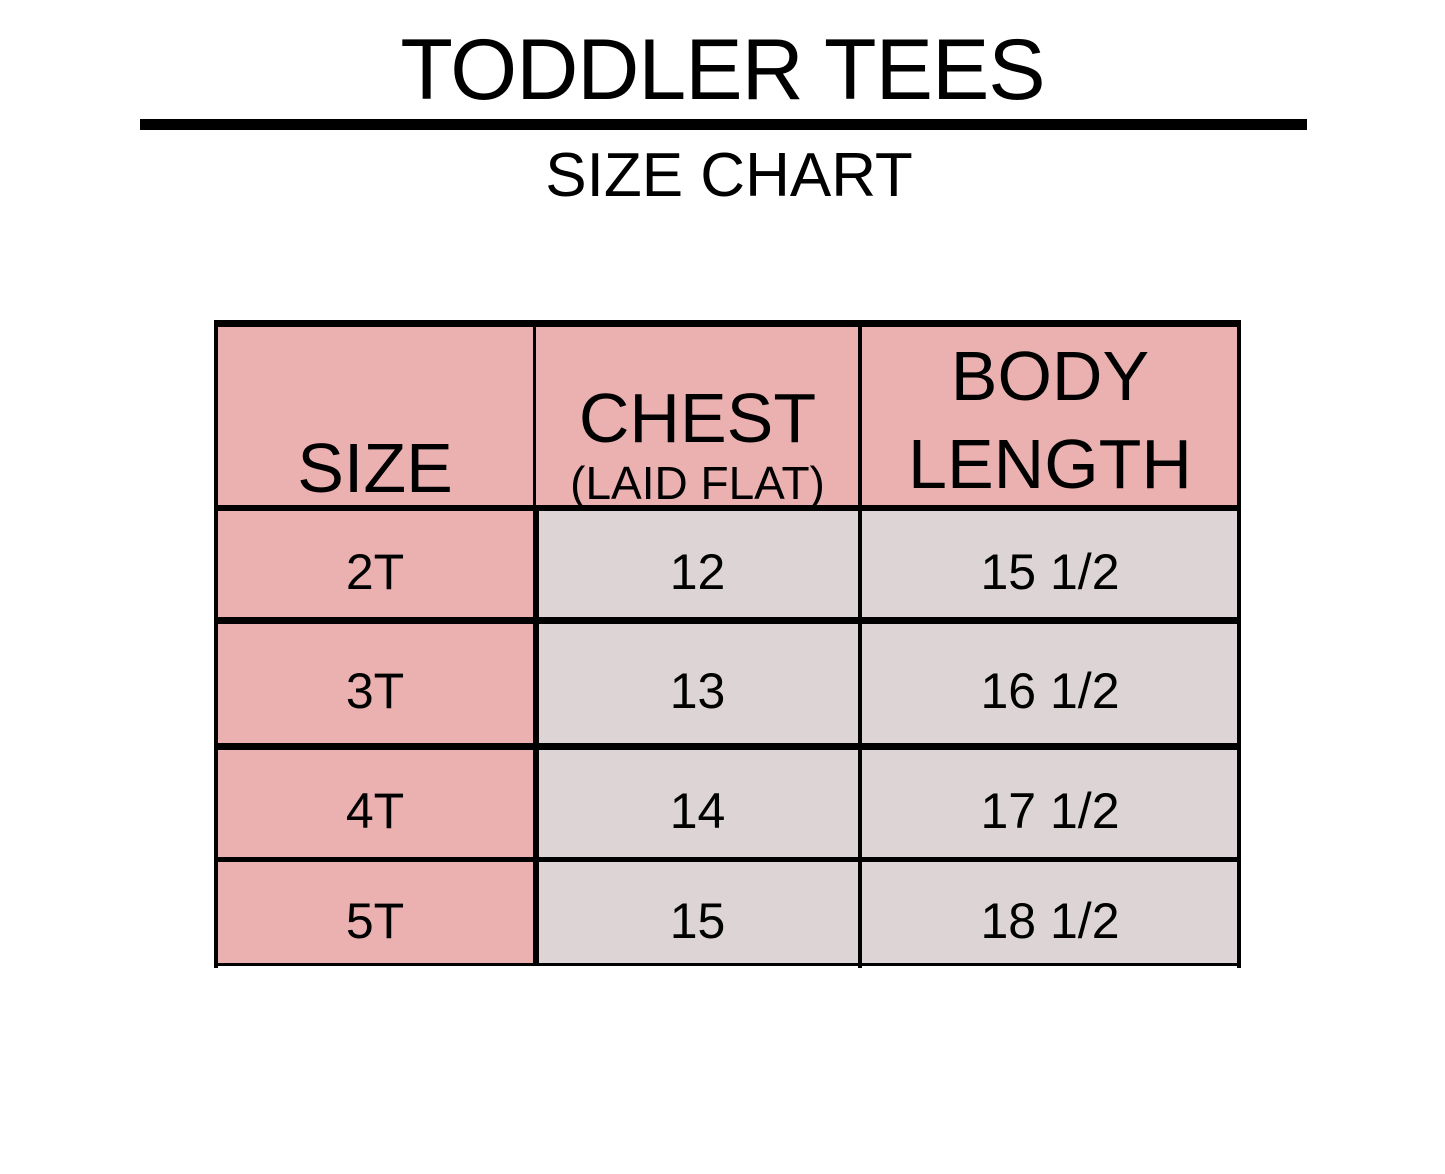  I want to click on page-title: TODDLER TEES, so click(722, 70).